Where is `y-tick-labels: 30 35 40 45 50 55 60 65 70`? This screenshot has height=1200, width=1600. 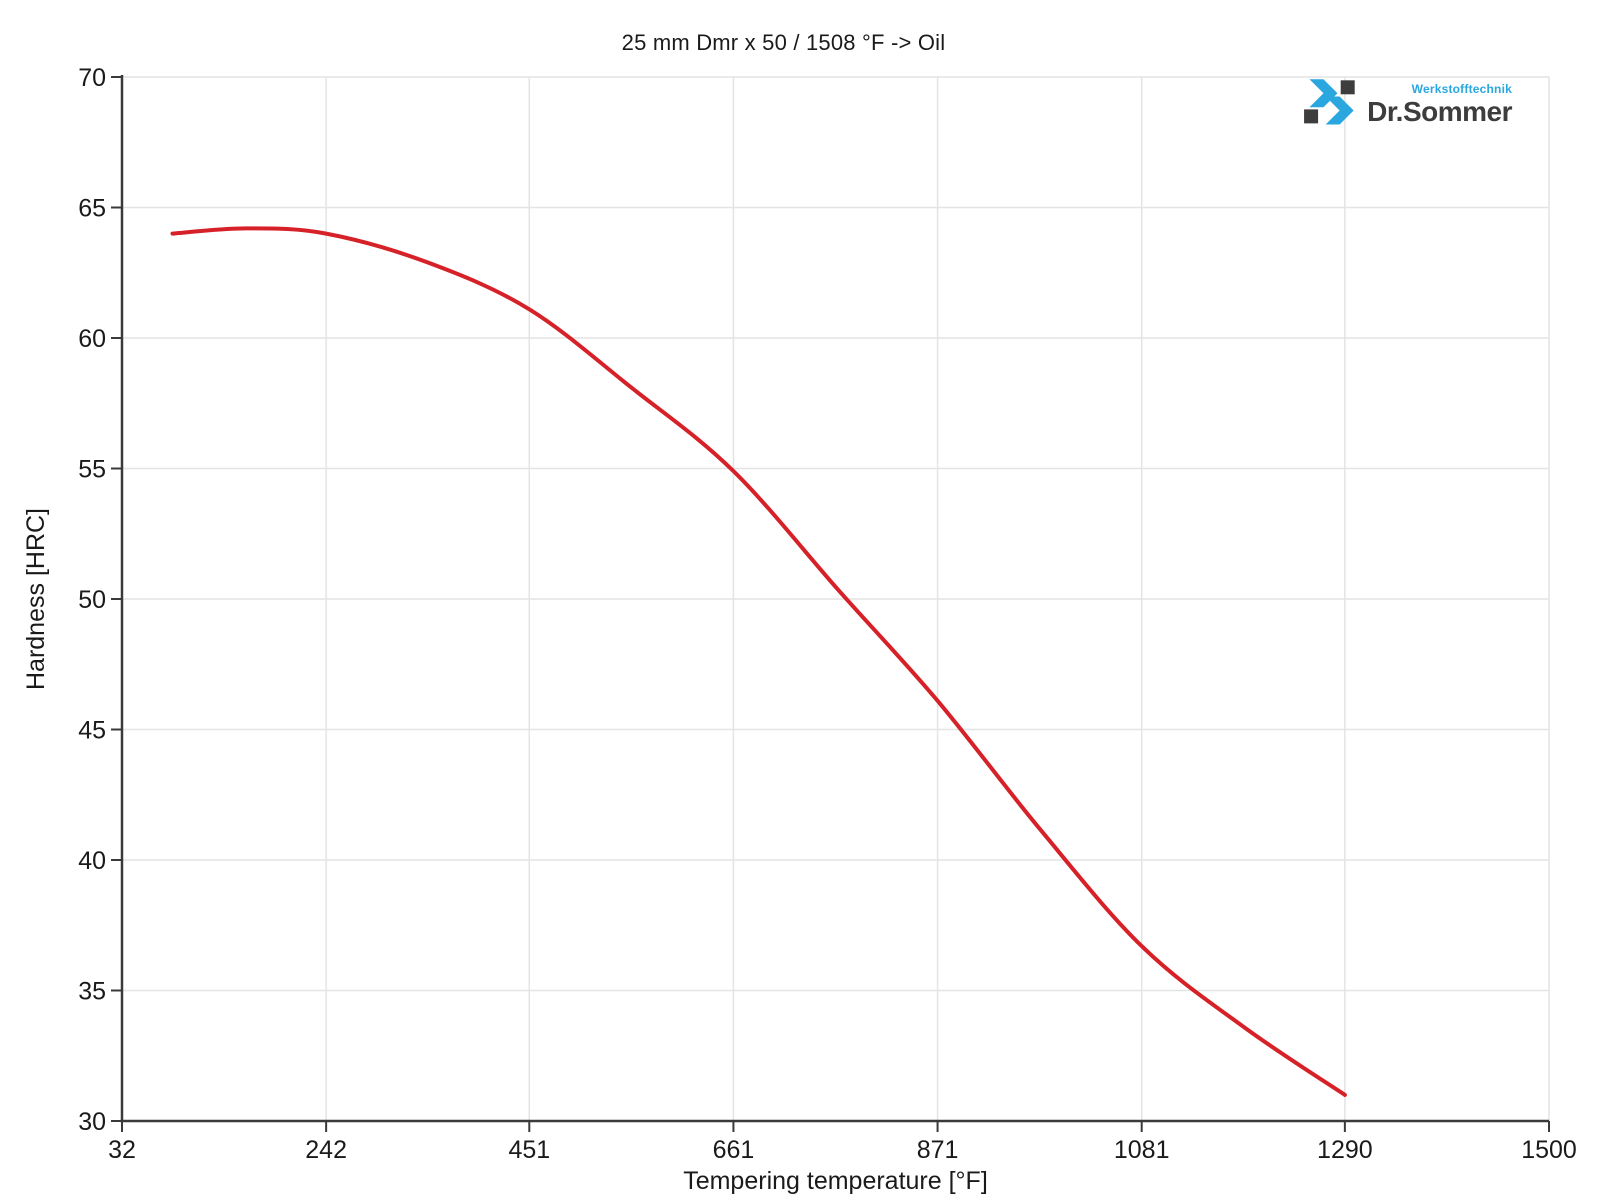
y-tick-labels: 30 35 40 45 50 55 60 65 70 is located at coordinates (92, 600).